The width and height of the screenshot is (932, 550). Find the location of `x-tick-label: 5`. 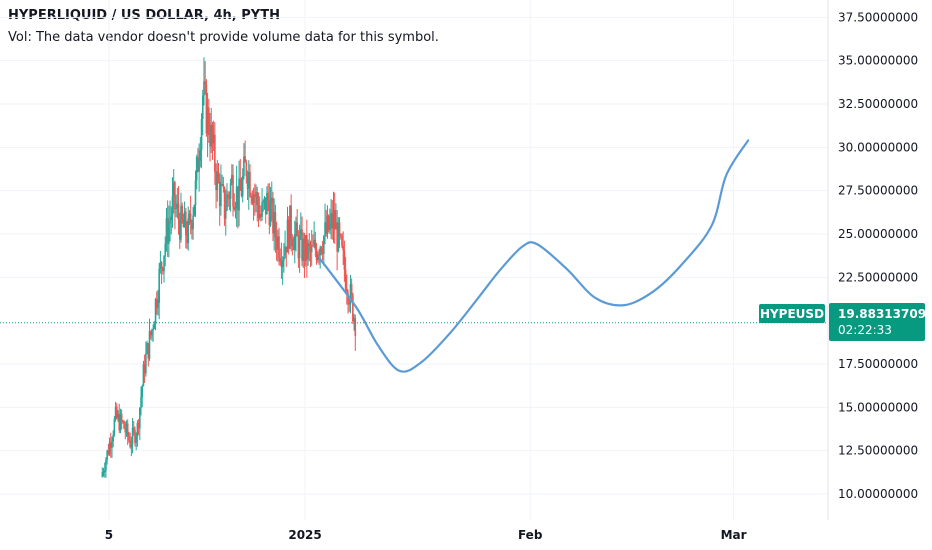

x-tick-label: 5 is located at coordinates (109, 535).